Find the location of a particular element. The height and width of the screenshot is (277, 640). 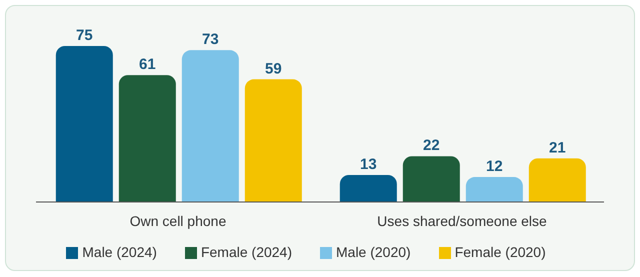

legend-label: Male (2020) is located at coordinates (373, 252).